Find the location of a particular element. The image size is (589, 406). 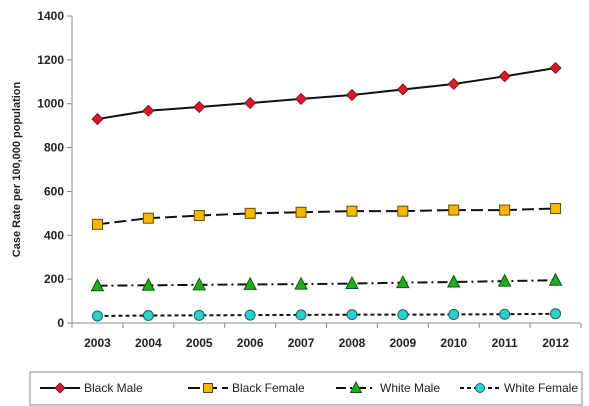

y-tick-label: 1200 is located at coordinates (50, 60).